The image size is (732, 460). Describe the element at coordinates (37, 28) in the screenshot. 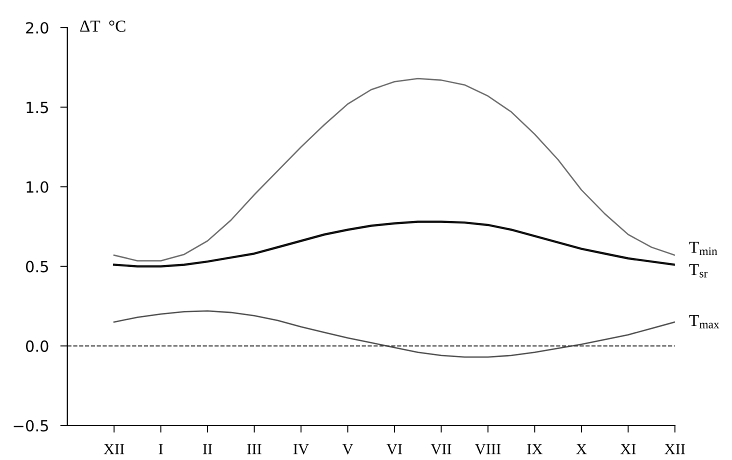

I see `y-tick-label: 2.0` at that location.